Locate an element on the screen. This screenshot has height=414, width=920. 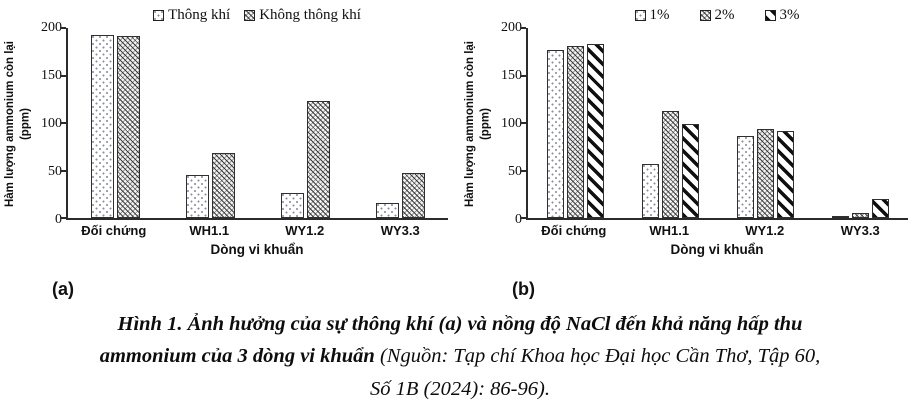
bar-3%-WH1.1 is located at coordinates (690, 170).